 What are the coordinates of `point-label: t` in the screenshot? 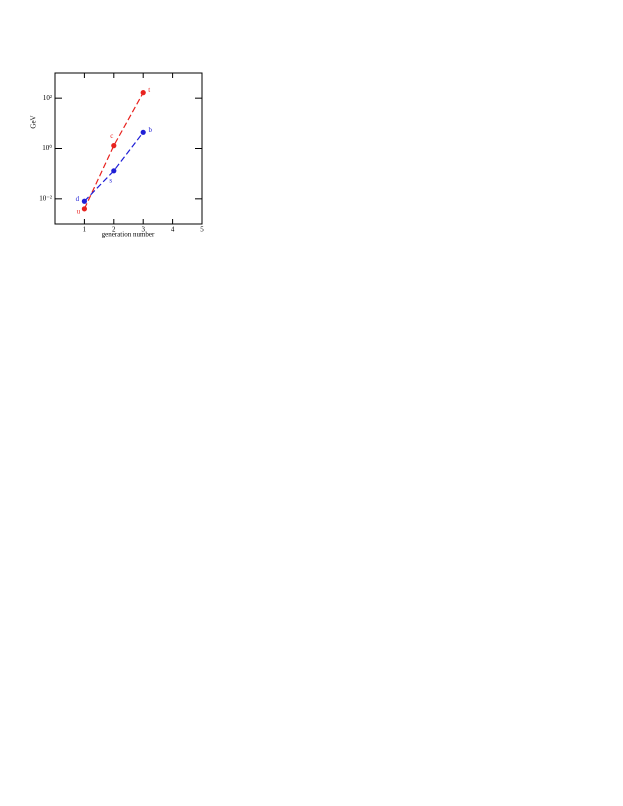 It's located at (149, 90).